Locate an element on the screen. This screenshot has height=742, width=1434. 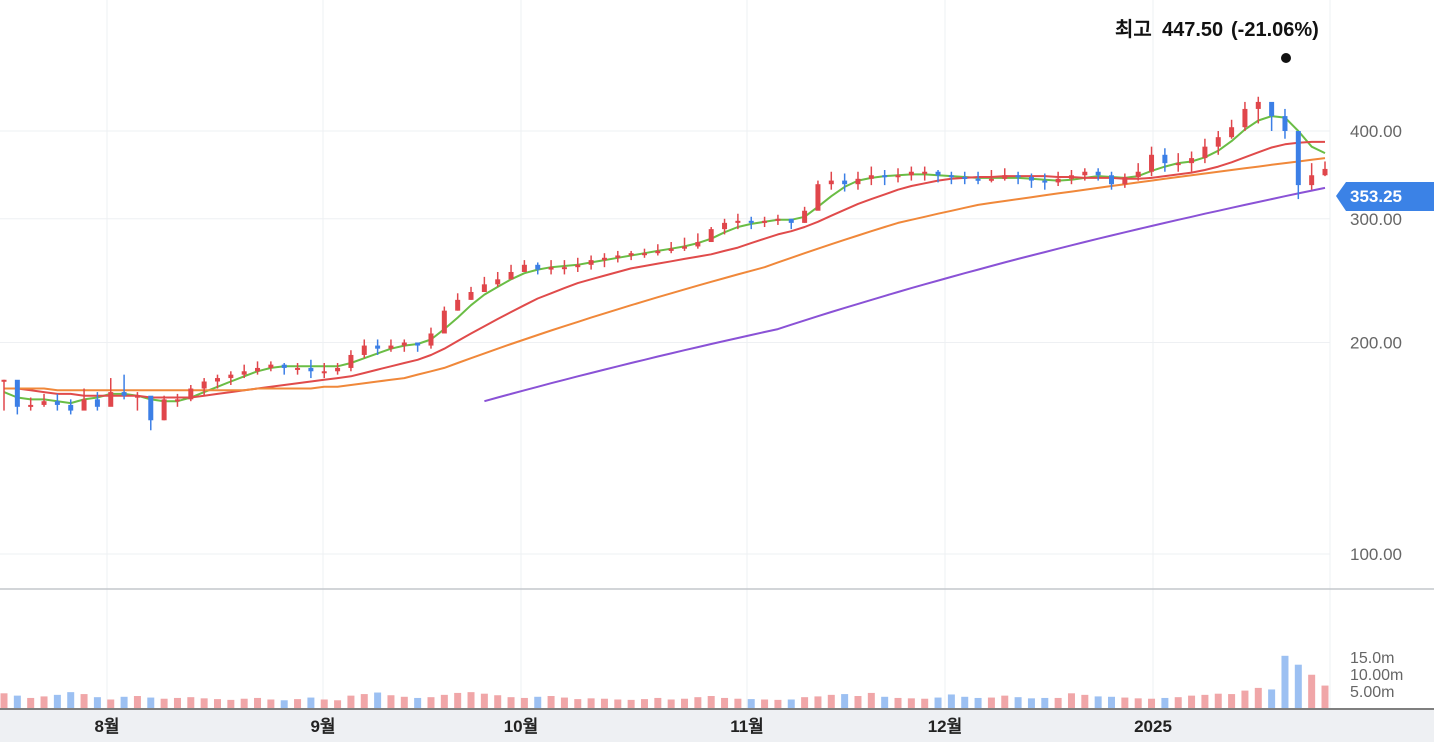
high-annotation: 최고 447.50 (-21.06%) is located at coordinates (1217, 40).